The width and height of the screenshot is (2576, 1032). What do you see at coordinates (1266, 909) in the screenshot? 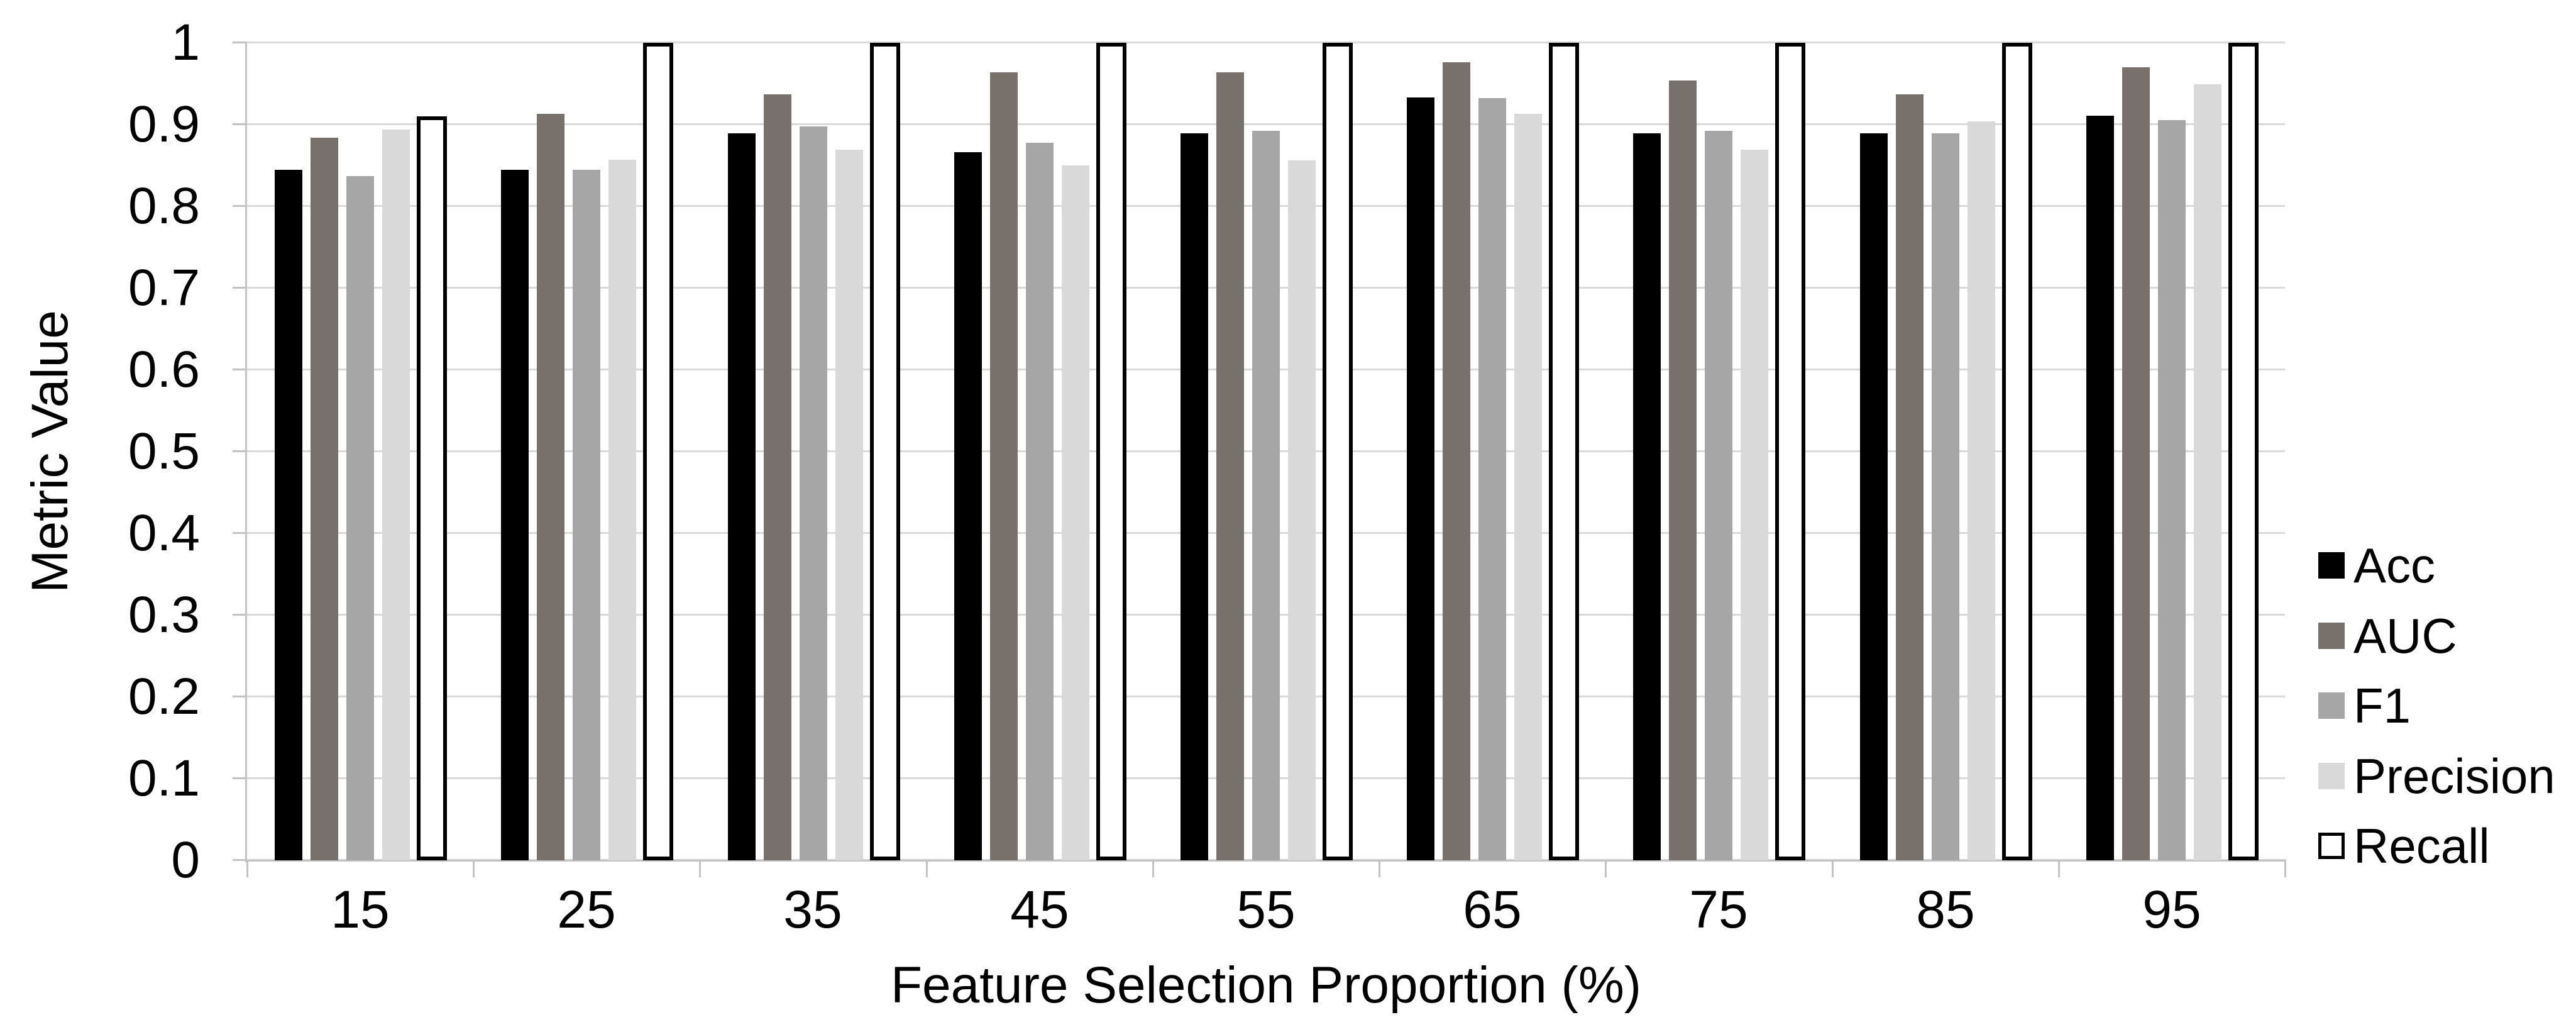
I see `x-tick-label: 55` at bounding box center [1266, 909].